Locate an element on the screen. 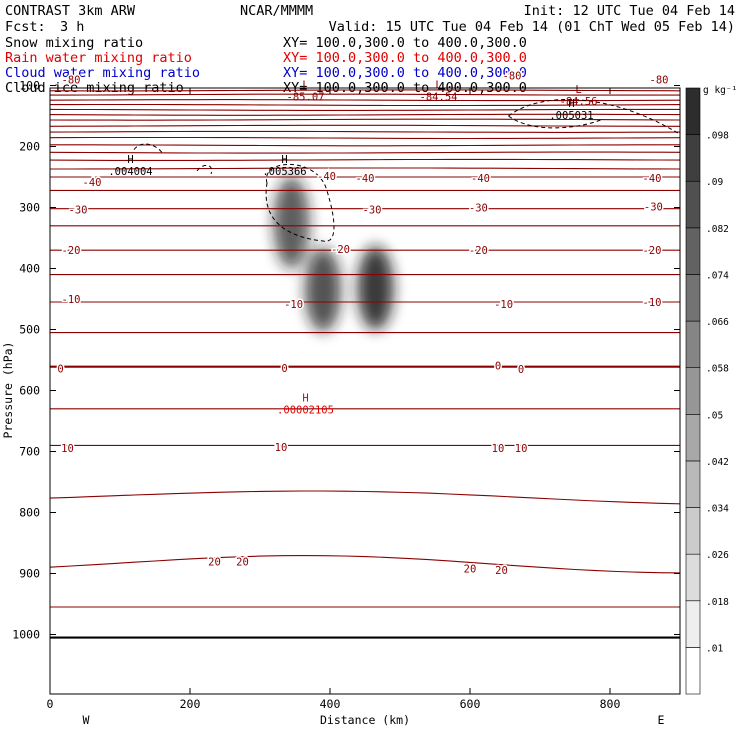  colorbar-tick-label: .098 is located at coordinates (717, 136).